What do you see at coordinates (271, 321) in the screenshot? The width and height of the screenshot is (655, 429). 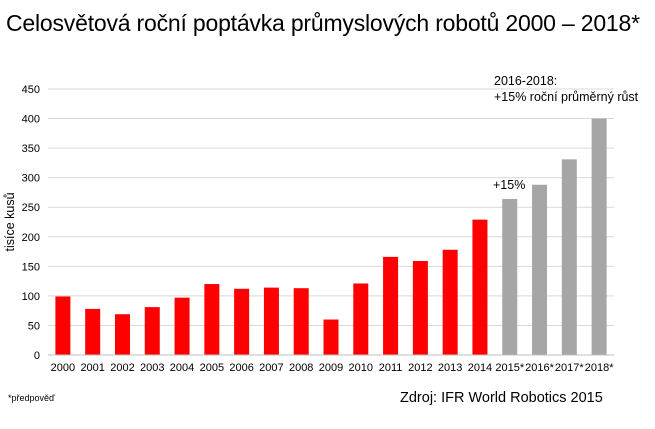 I see `bar-2007` at bounding box center [271, 321].